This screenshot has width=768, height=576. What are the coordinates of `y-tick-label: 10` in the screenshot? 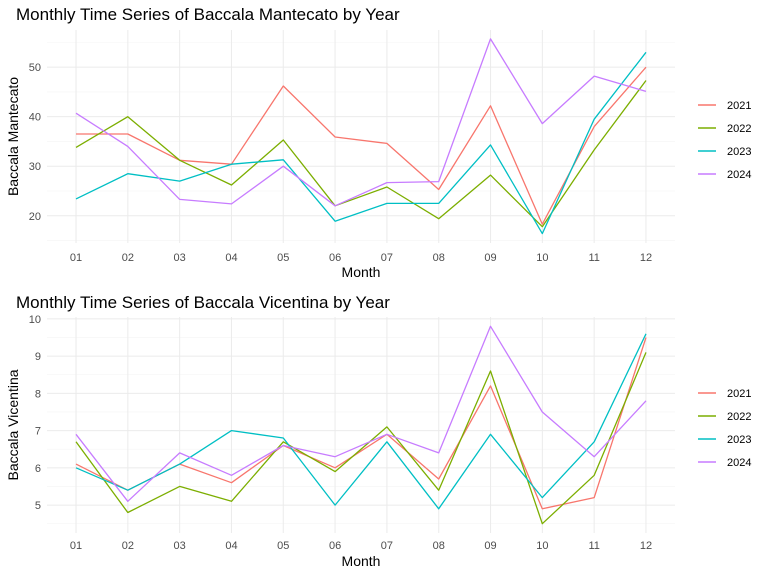 It's located at (35, 320).